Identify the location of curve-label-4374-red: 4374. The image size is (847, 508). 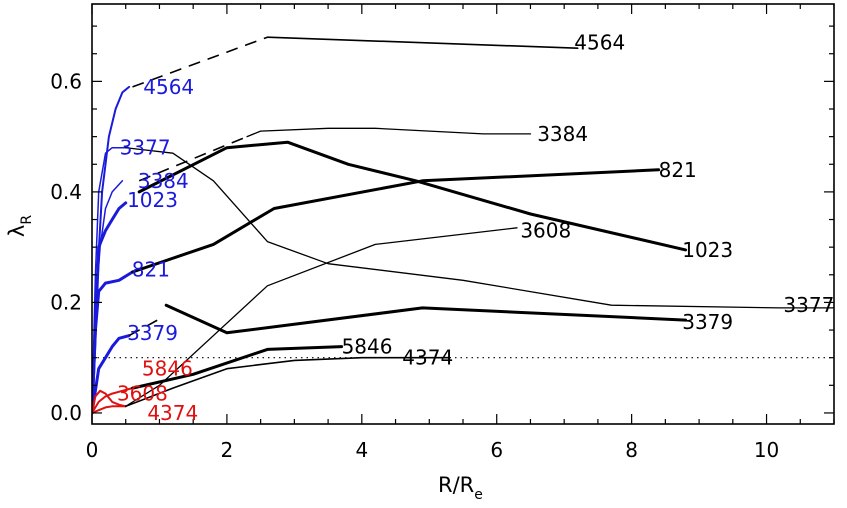
(172, 413).